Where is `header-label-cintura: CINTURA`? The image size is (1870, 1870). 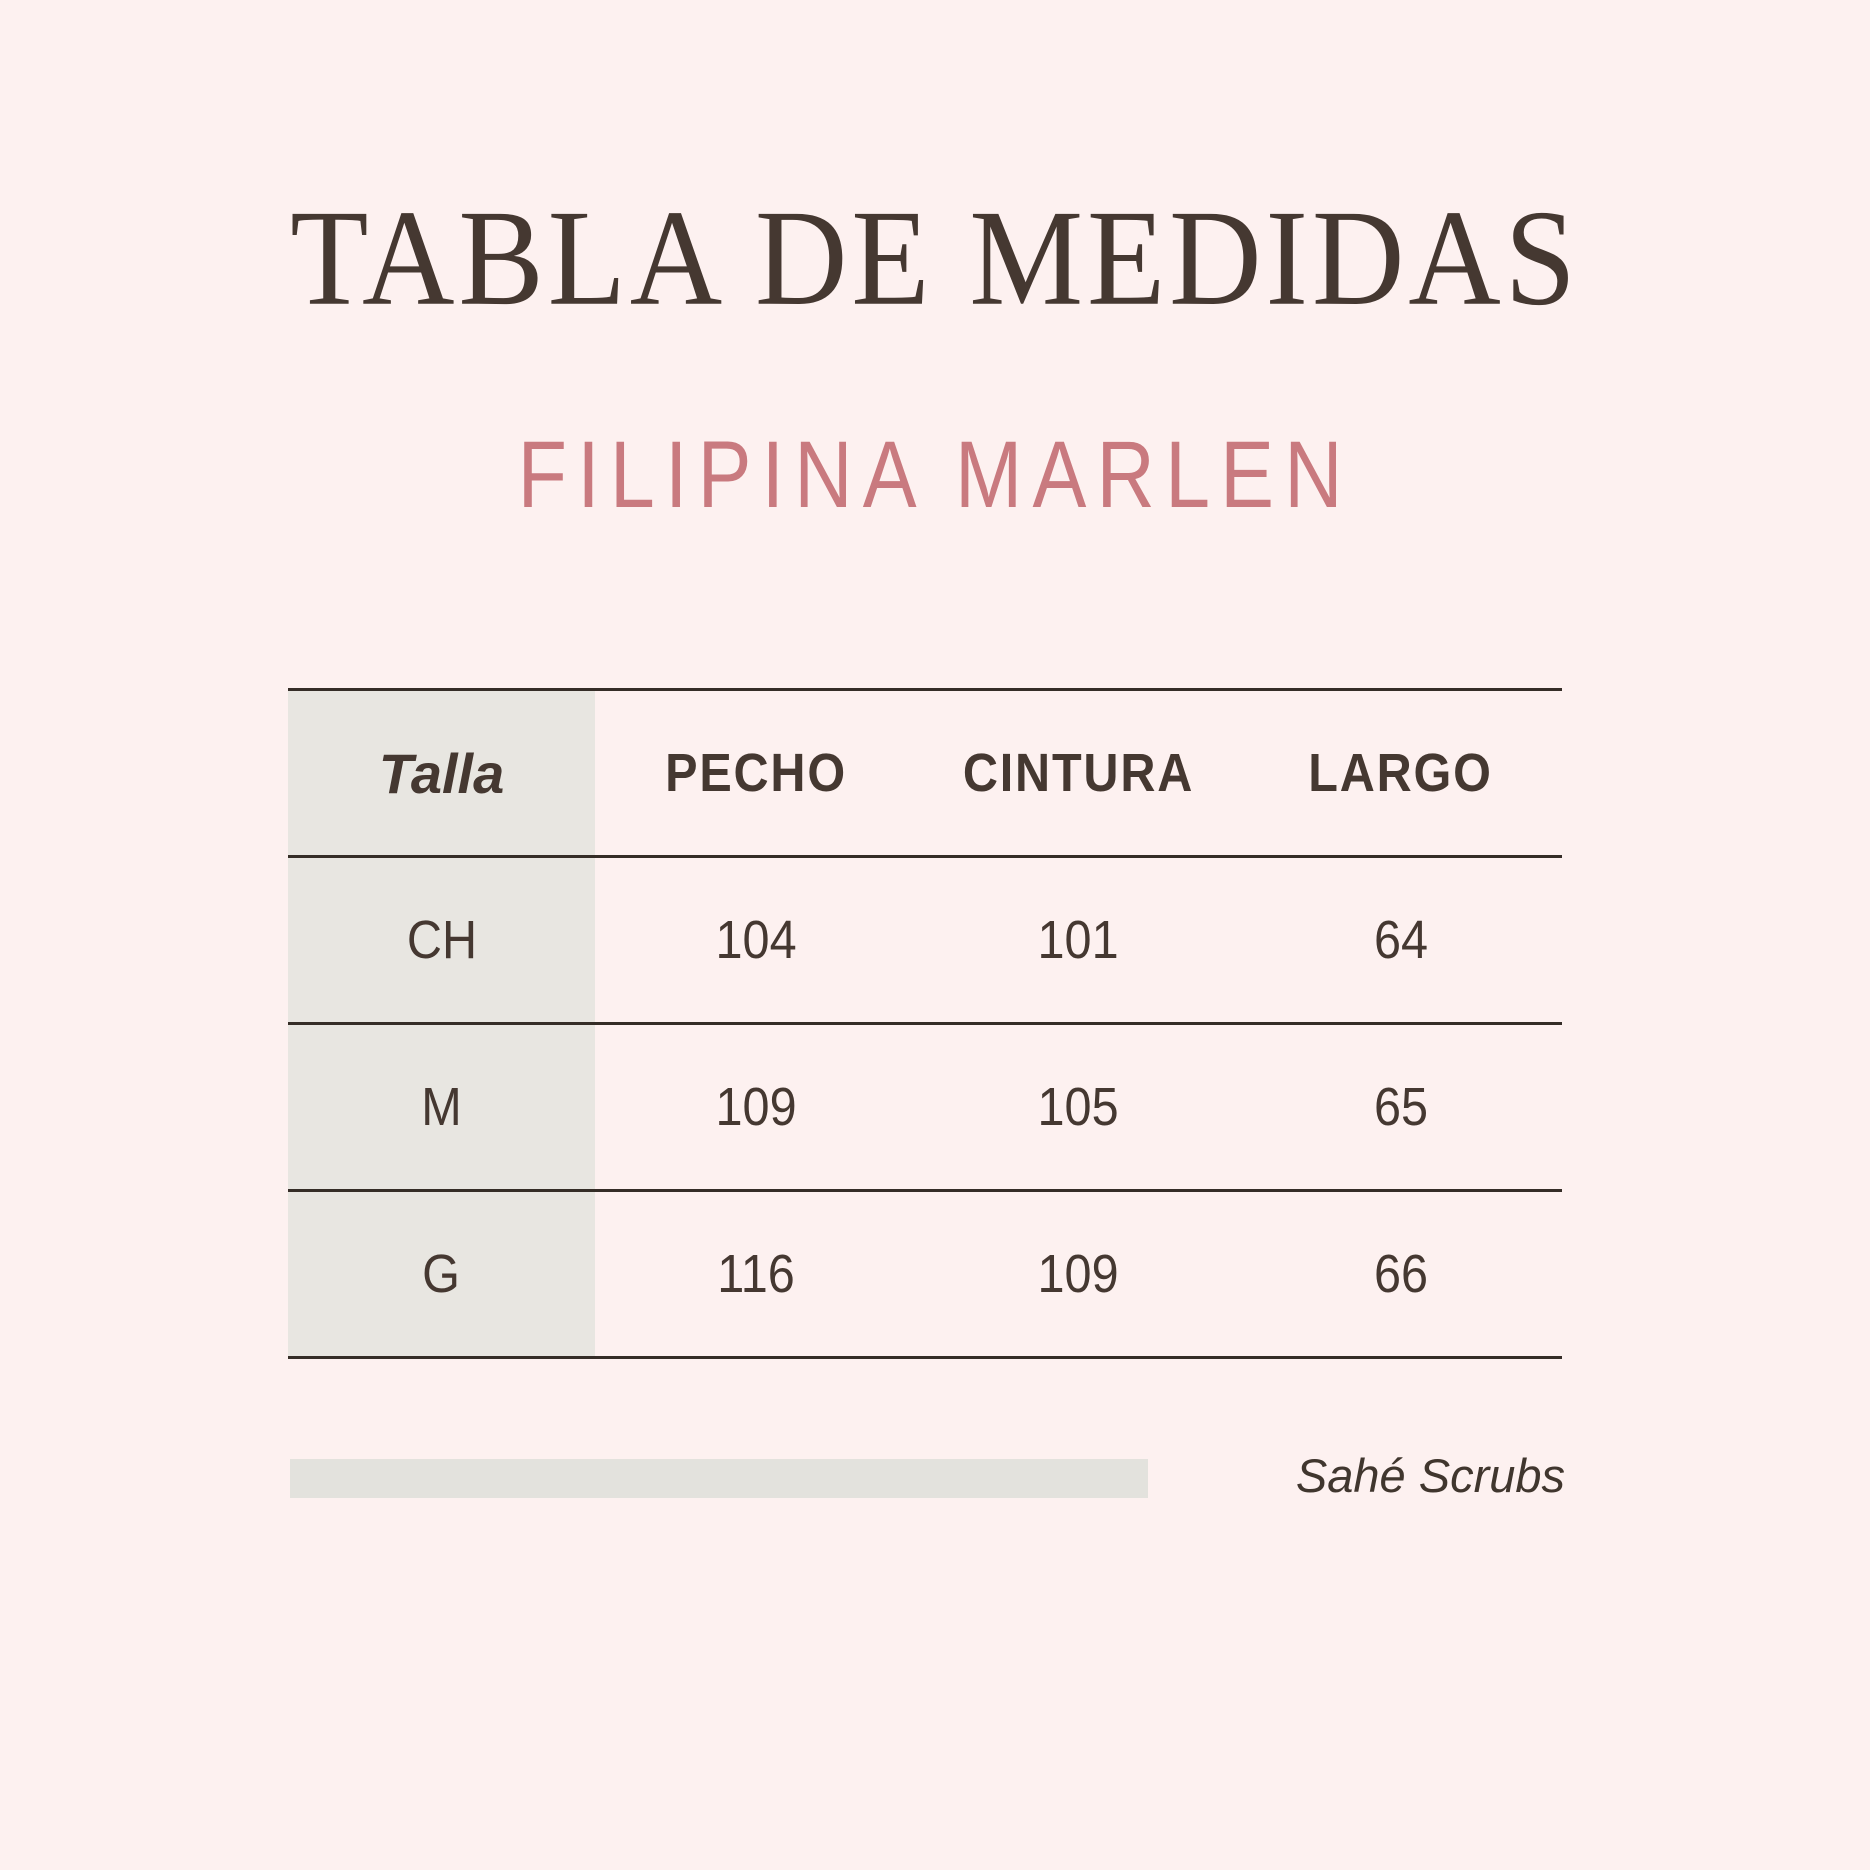 header-label-cintura: CINTURA is located at coordinates (1078, 773).